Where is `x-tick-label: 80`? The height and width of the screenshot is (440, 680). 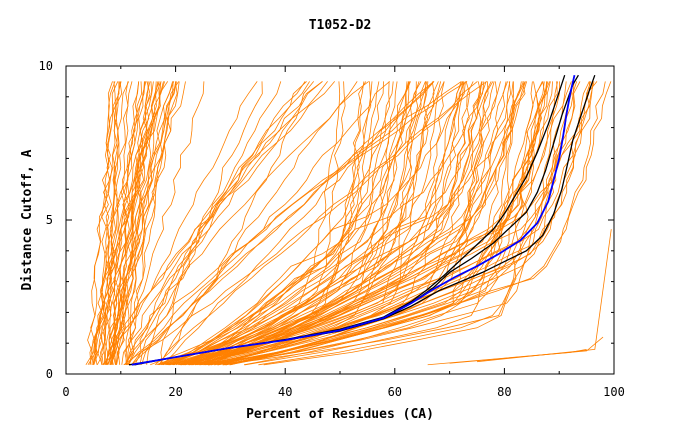
x-tick-label: 80 is located at coordinates (504, 392).